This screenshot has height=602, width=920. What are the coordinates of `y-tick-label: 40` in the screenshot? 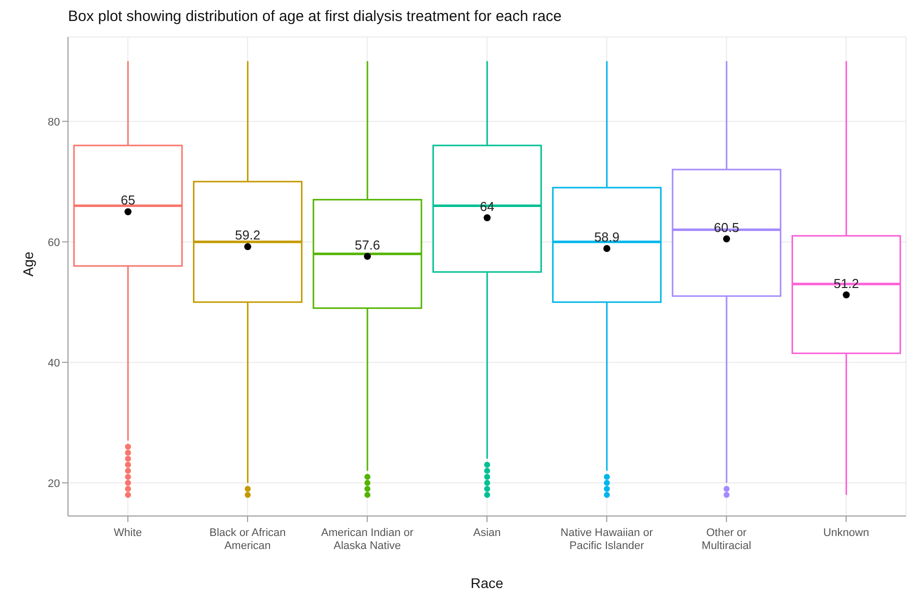 It's located at (54, 363).